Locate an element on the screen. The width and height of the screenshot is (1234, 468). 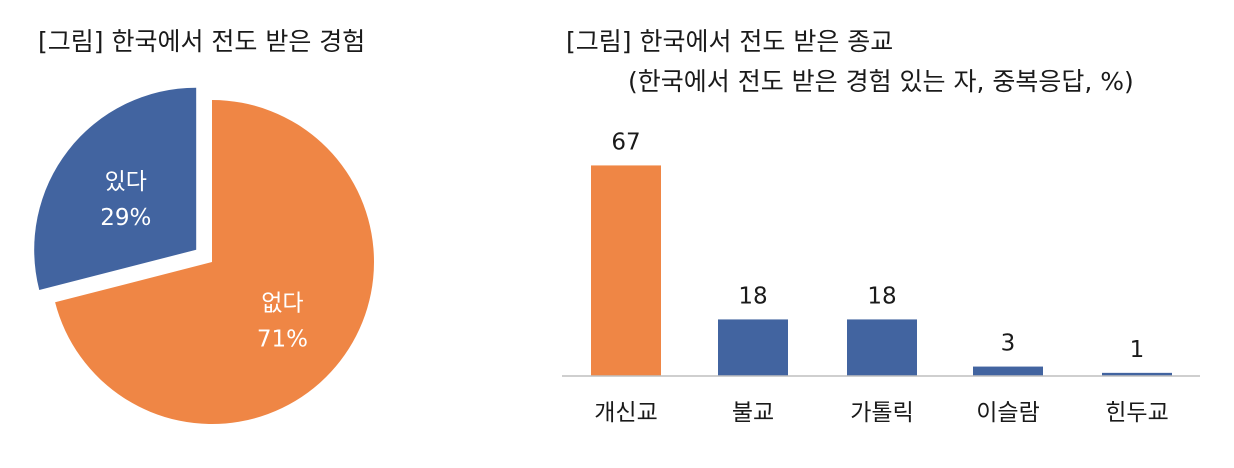
bar-chart-title: [그림] 한국에서 전도 받은 종교 is located at coordinates (730, 41).